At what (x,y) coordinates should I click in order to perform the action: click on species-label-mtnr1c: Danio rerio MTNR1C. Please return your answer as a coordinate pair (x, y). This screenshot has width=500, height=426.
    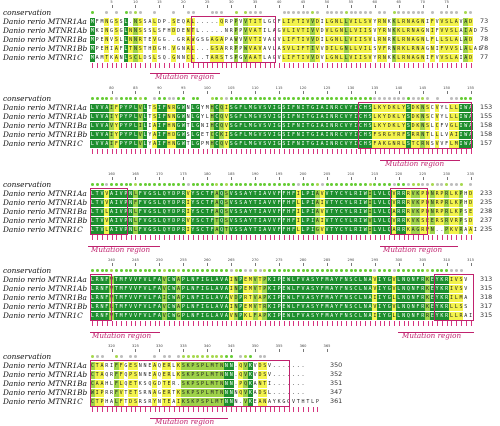
    Looking at the image, I should click on (43, 401).